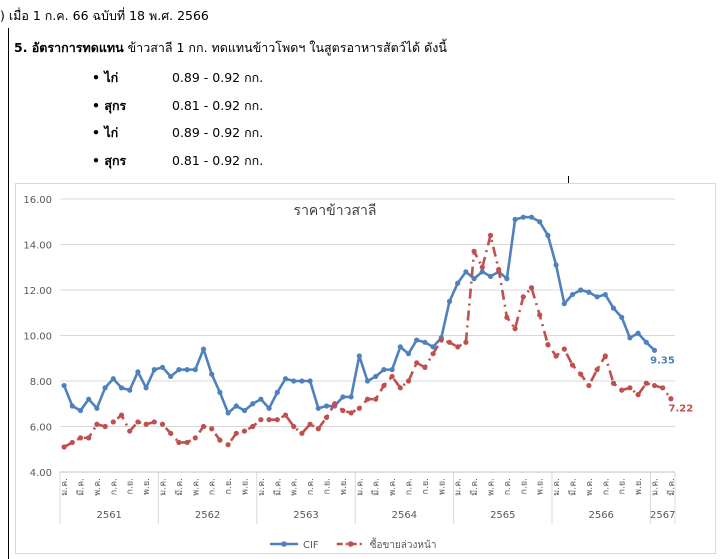 This screenshot has width=725, height=559. Describe the element at coordinates (335, 211) in the screenshot. I see `chart-title: ราคาข้าวสาลี` at that location.